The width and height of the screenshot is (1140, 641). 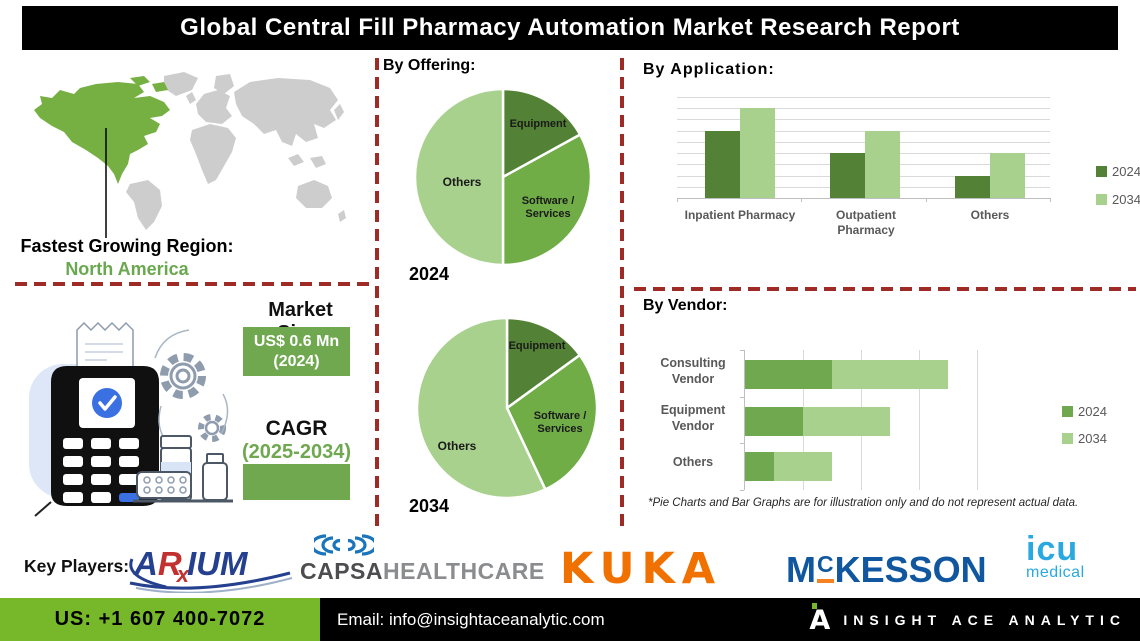 I want to click on cagr-period: (2025-2034), so click(x=296, y=452).